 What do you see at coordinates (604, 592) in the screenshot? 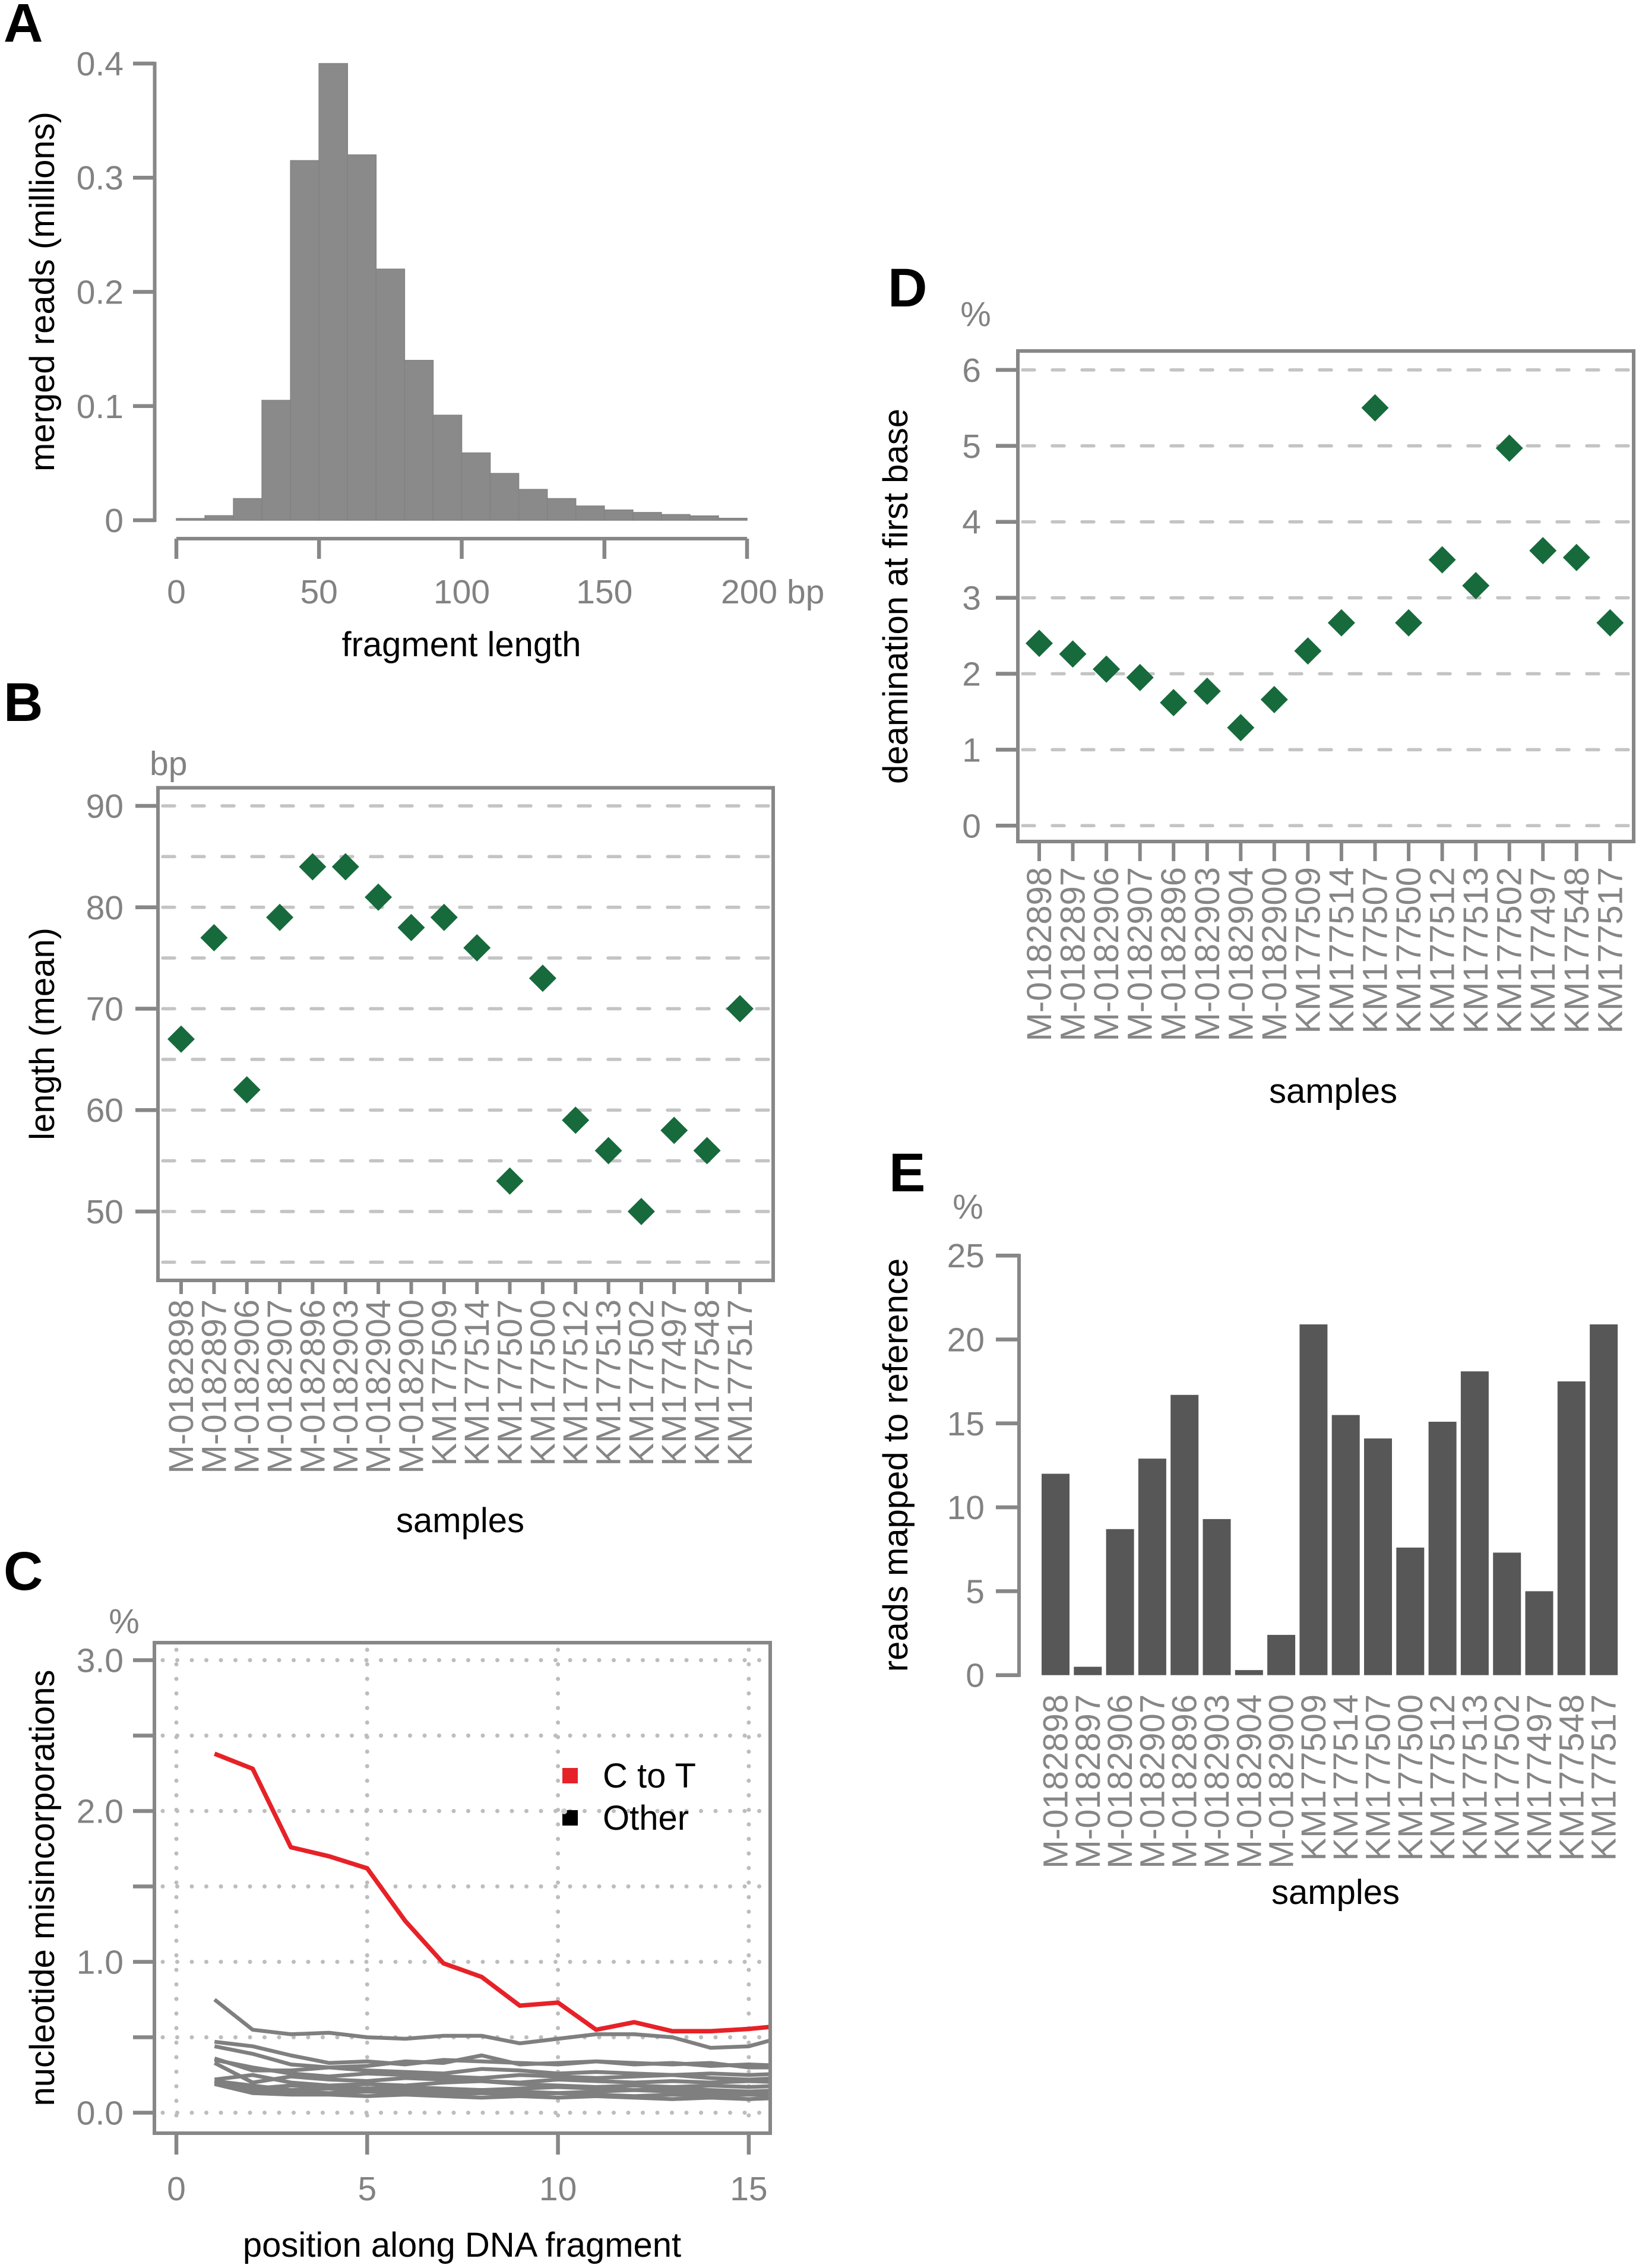
I see `svg-text: 150` at bounding box center [604, 592].